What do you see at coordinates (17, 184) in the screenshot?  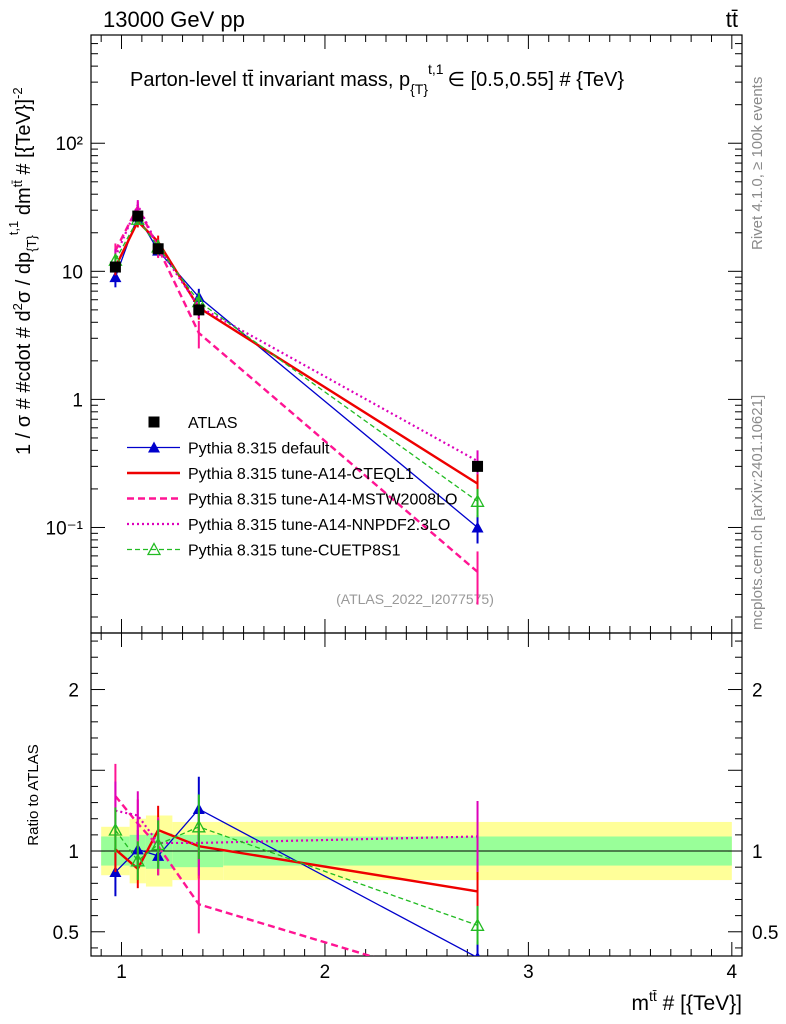 I see `ylabel-p6: tt̄` at bounding box center [17, 184].